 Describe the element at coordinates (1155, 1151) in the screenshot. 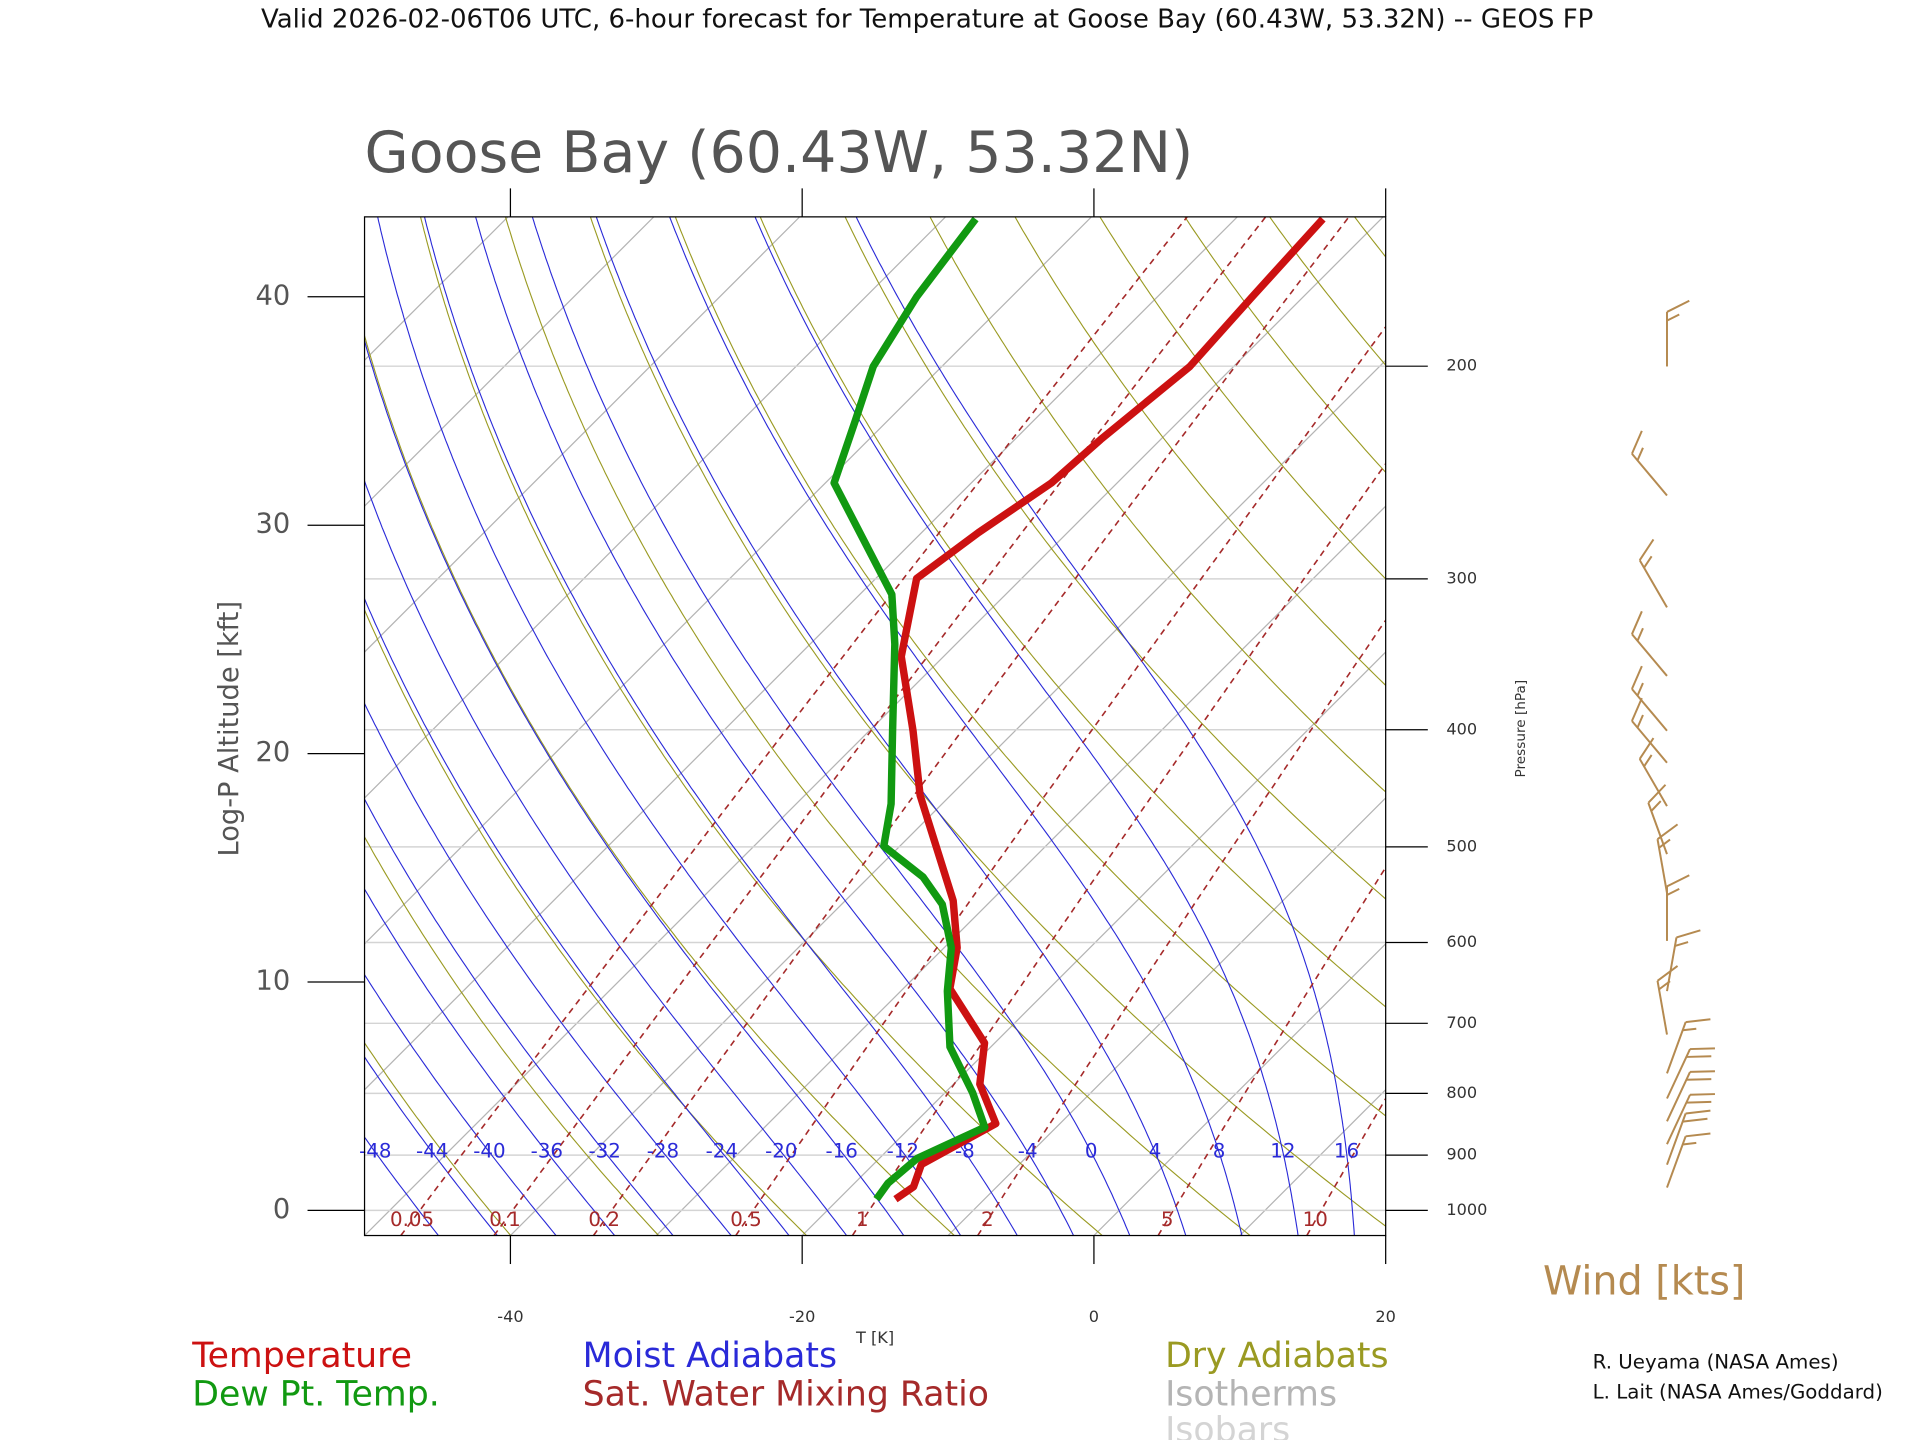

I see `moist-adiabat-label: 4` at that location.